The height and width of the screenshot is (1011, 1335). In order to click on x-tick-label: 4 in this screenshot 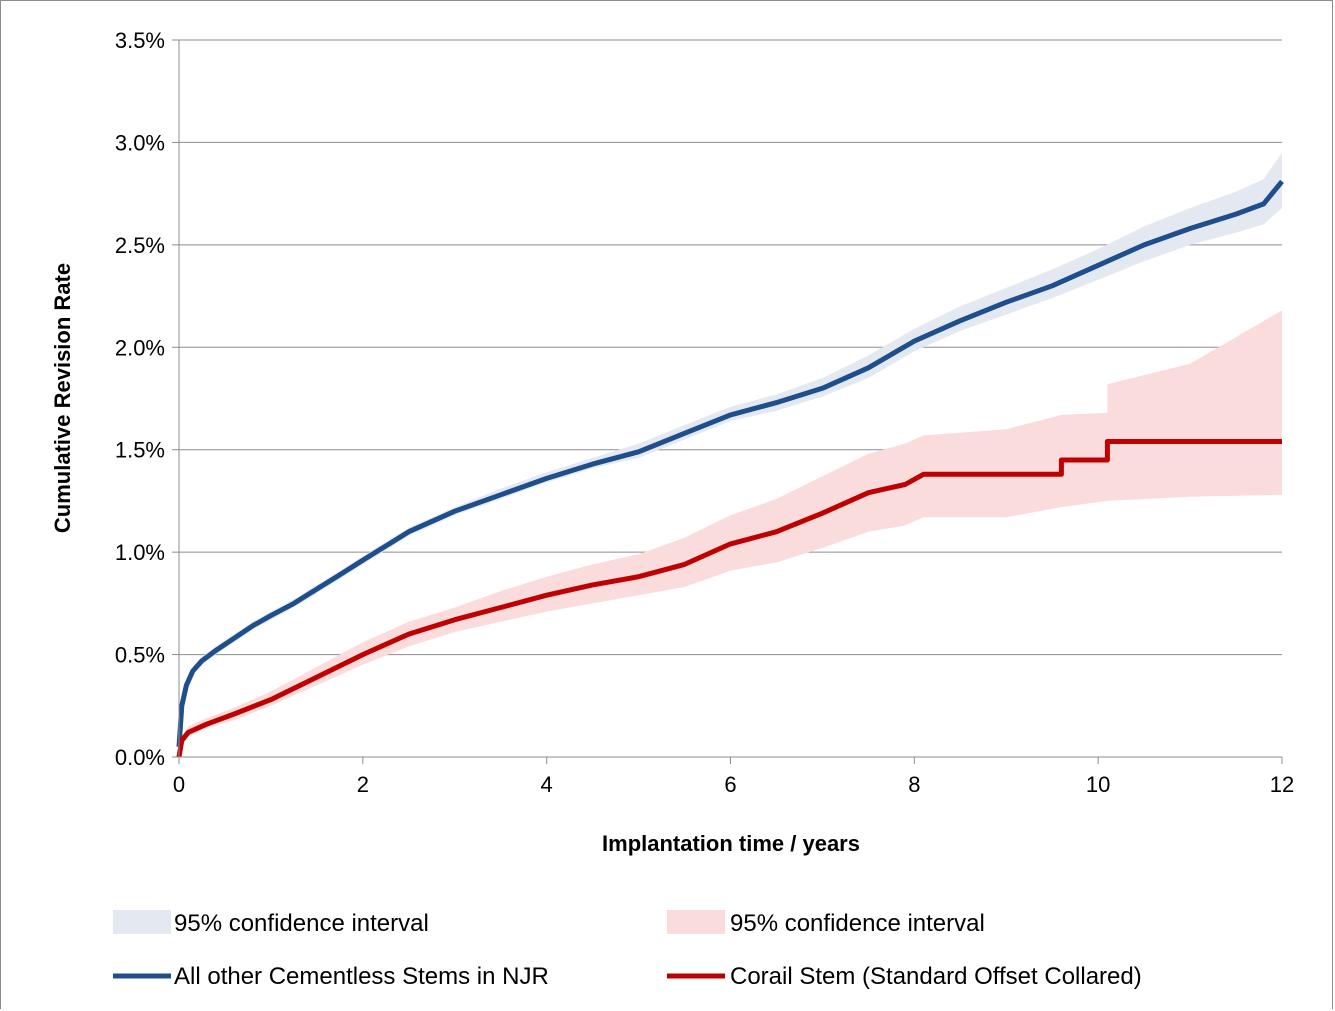, I will do `click(547, 784)`.